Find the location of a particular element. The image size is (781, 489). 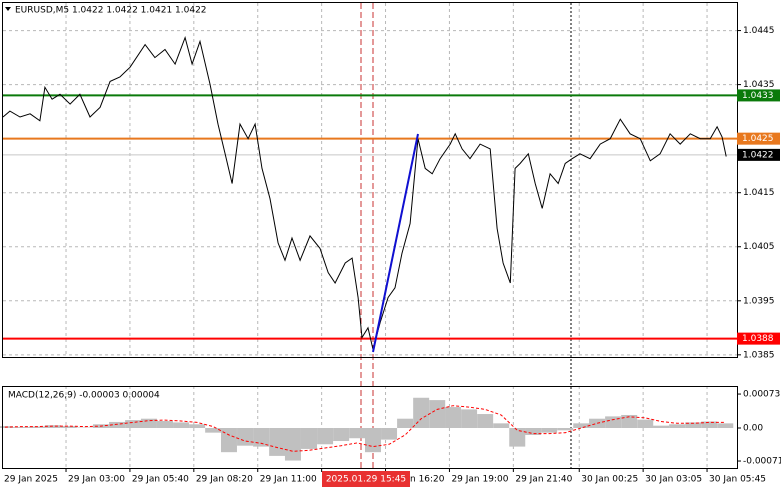

price-label: 1.0388 is located at coordinates (758, 339).